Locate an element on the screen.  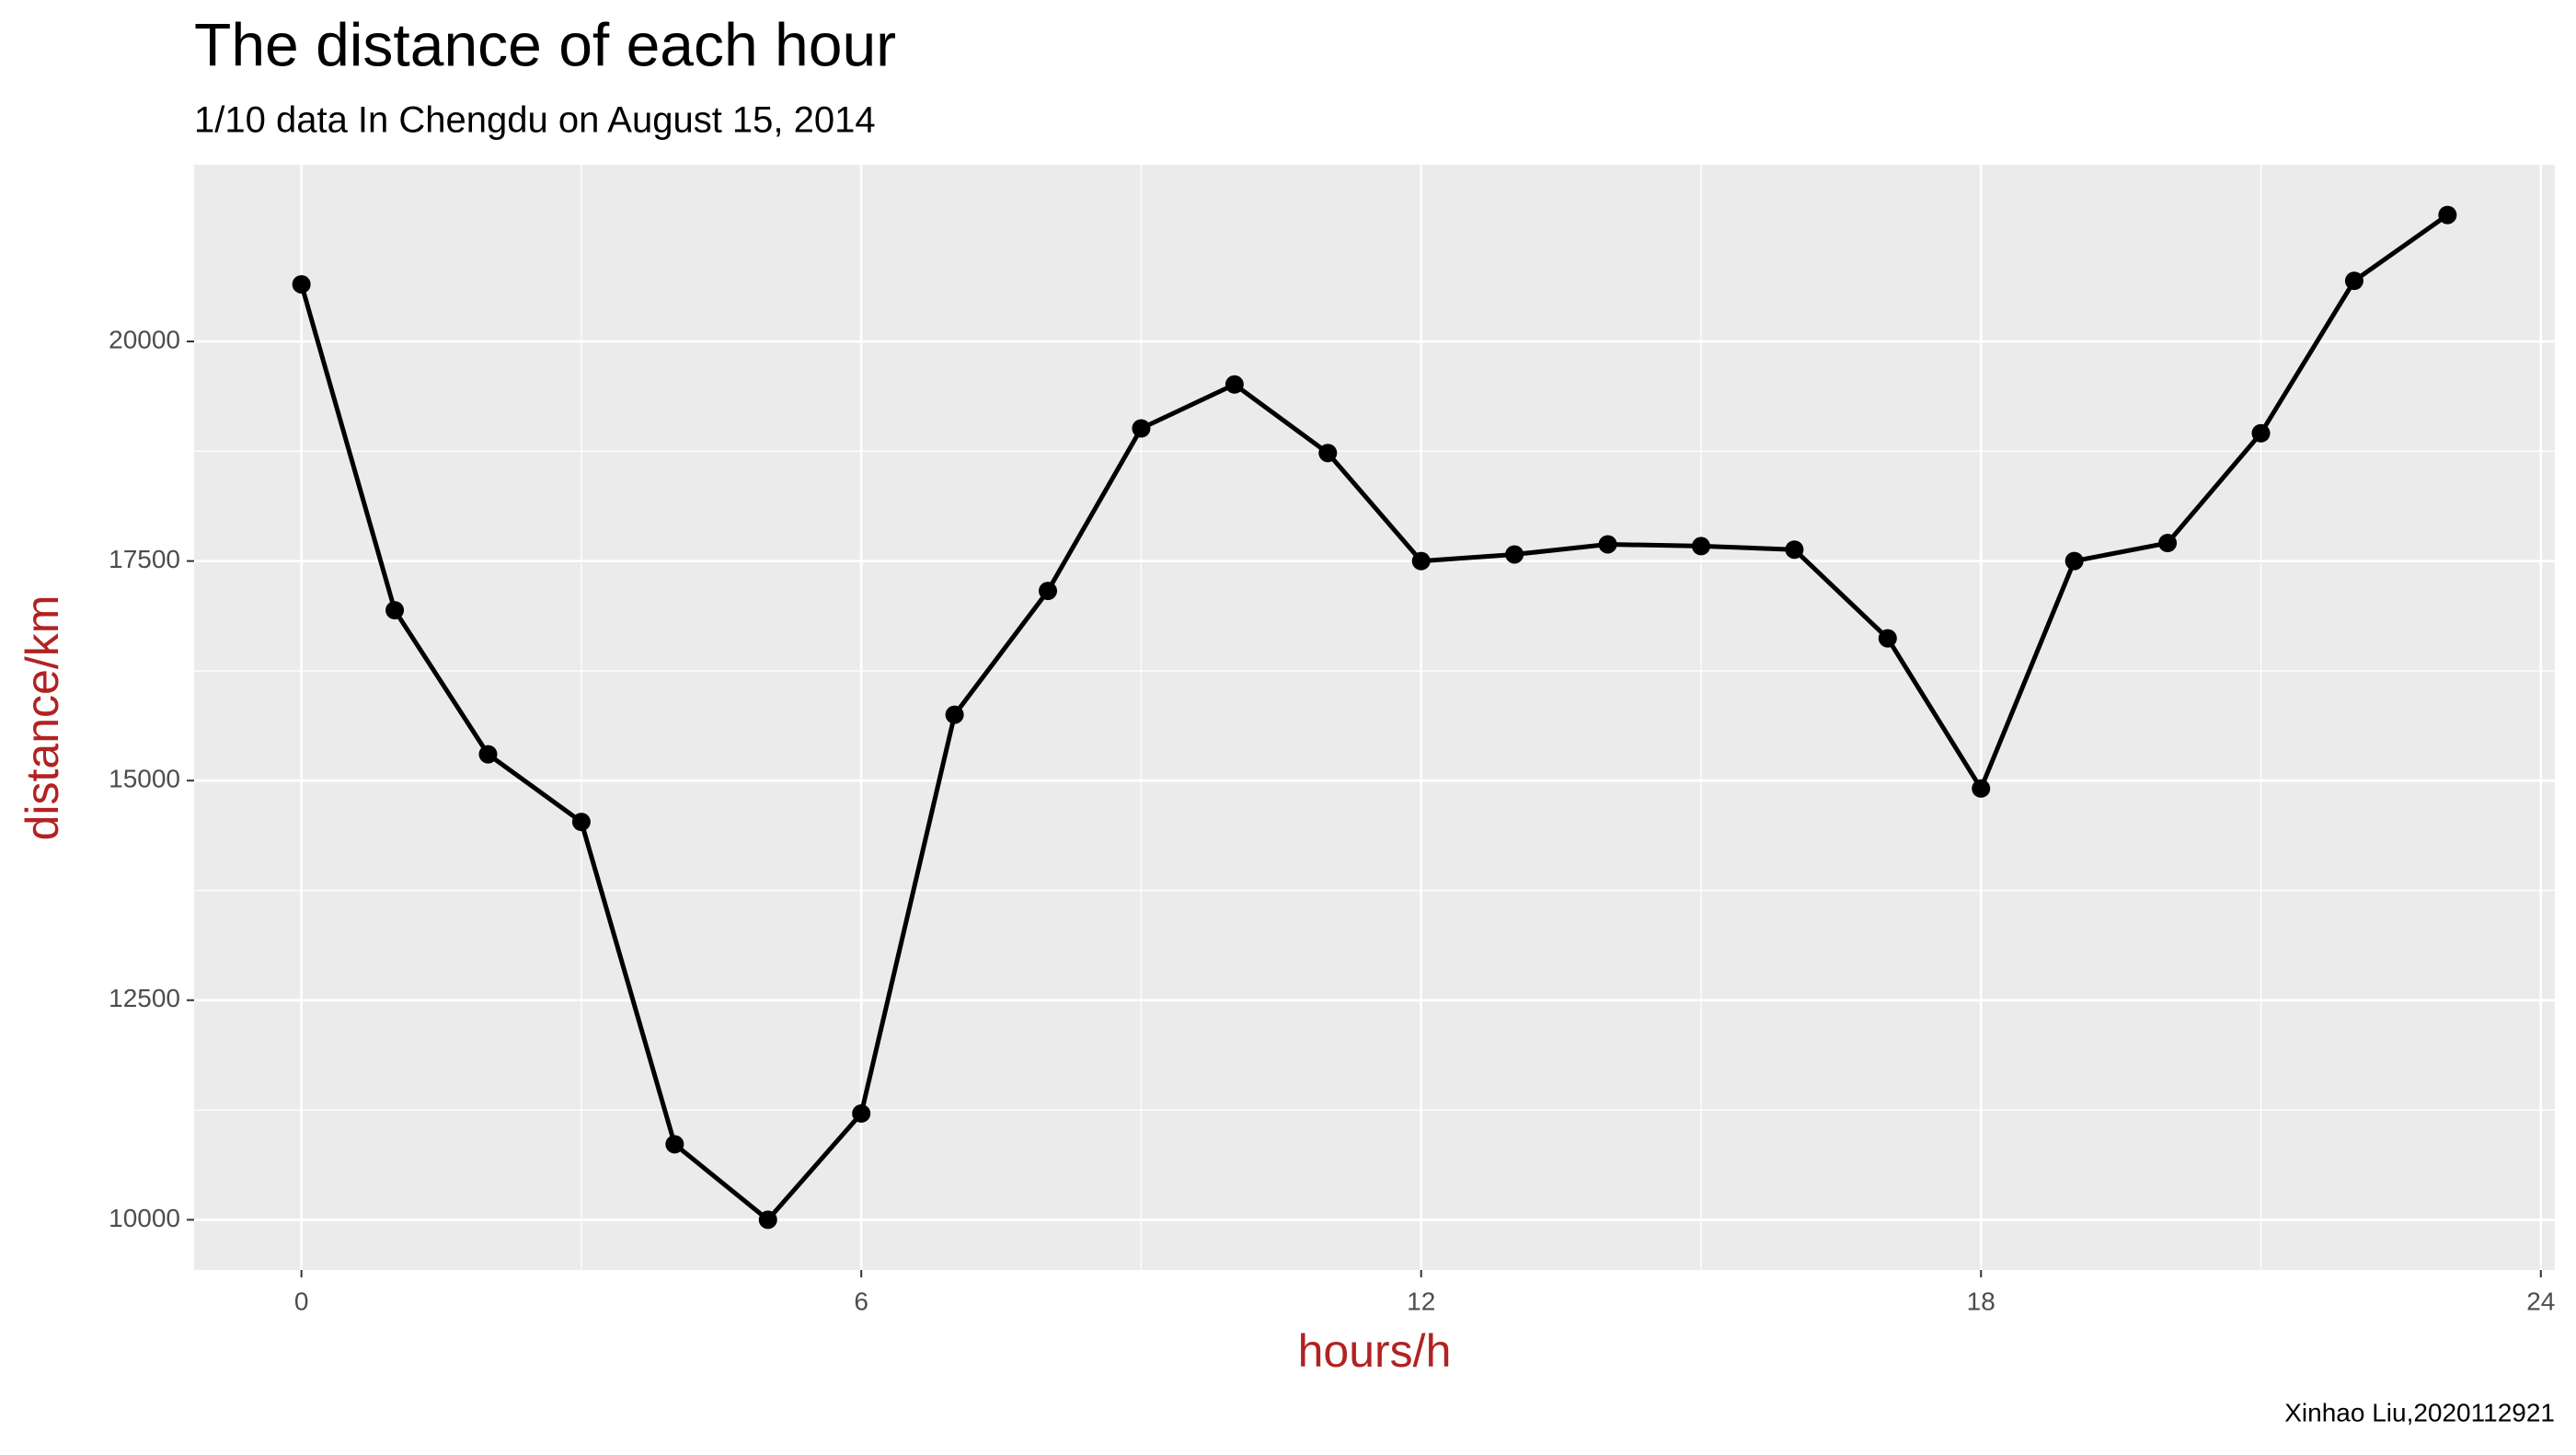
x-tick-label: 12 is located at coordinates (1421, 1301).